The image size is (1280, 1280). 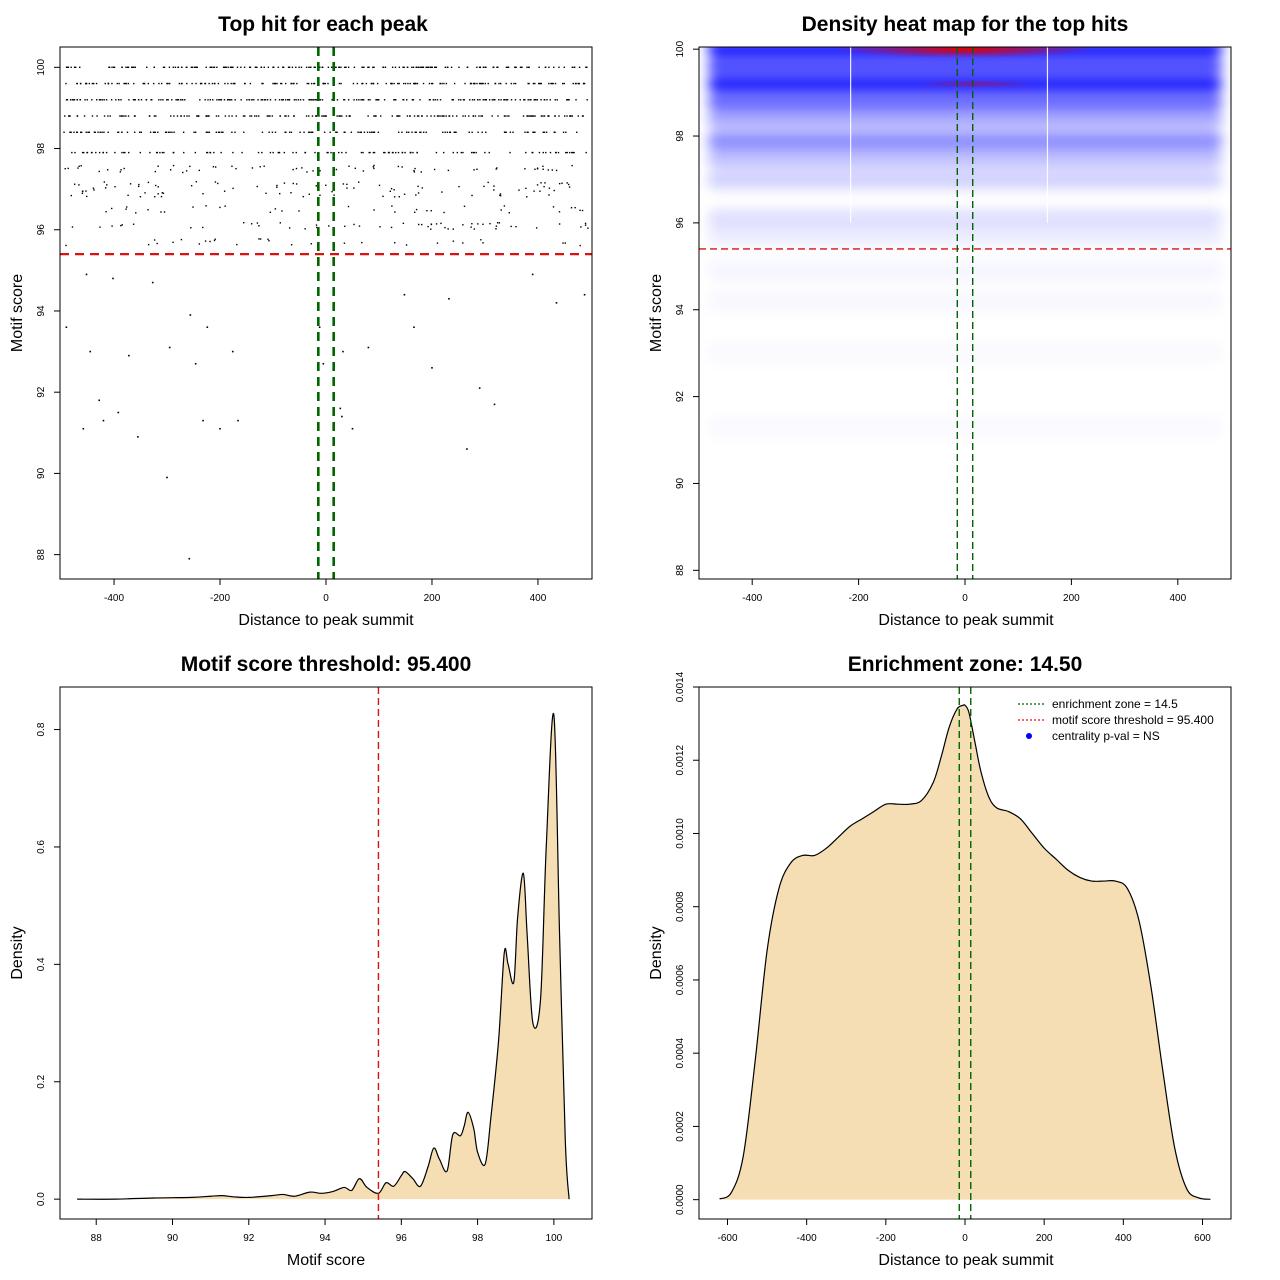 I want to click on score-density-x-tick-label: 98, so click(x=478, y=1238).